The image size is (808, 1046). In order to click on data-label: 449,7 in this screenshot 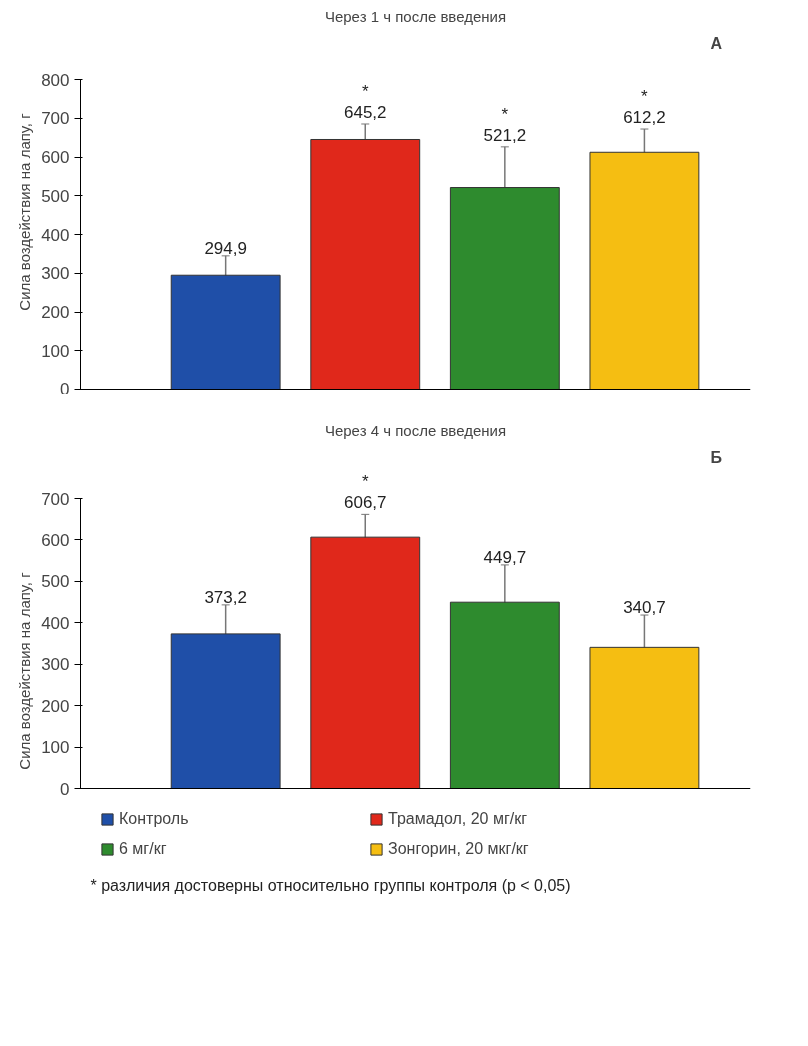, I will do `click(505, 557)`.